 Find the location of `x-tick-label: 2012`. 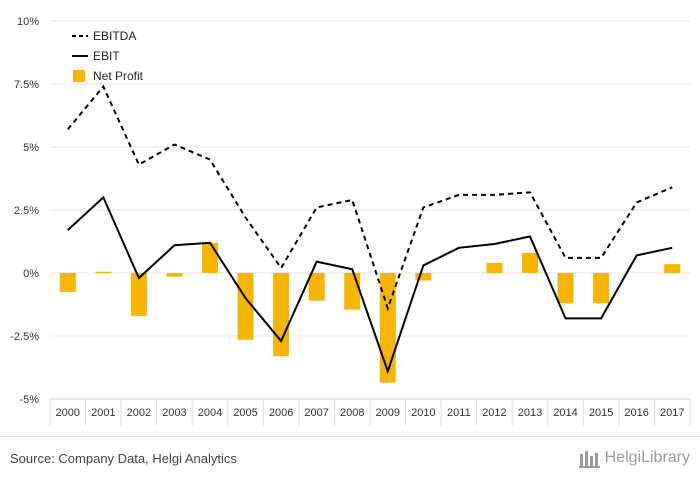

x-tick-label: 2012 is located at coordinates (494, 413).